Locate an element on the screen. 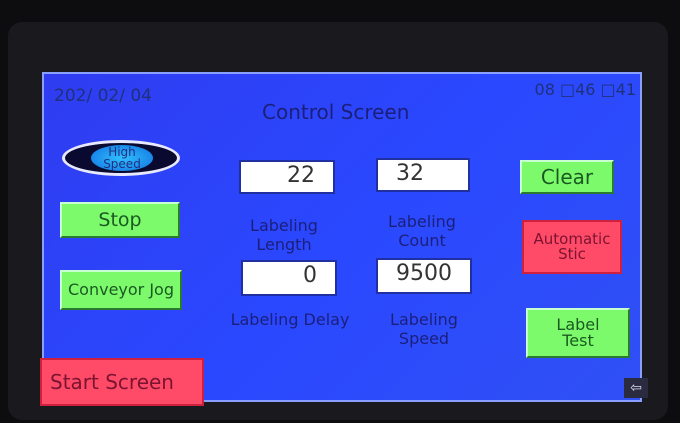  labeling-delay-field: 0 is located at coordinates (289, 278).